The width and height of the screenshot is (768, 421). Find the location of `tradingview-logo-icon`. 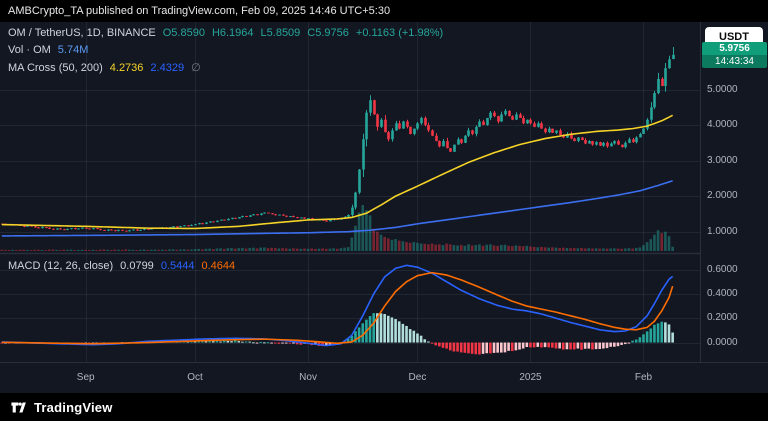

tradingview-logo-icon is located at coordinates (18, 407).